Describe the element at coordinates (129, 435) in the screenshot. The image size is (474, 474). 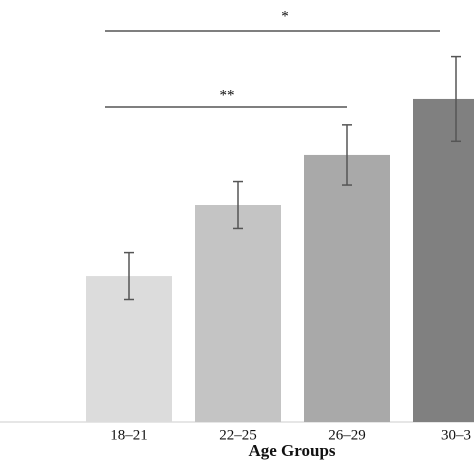
I see `x-tick-label: 18–21` at that location.